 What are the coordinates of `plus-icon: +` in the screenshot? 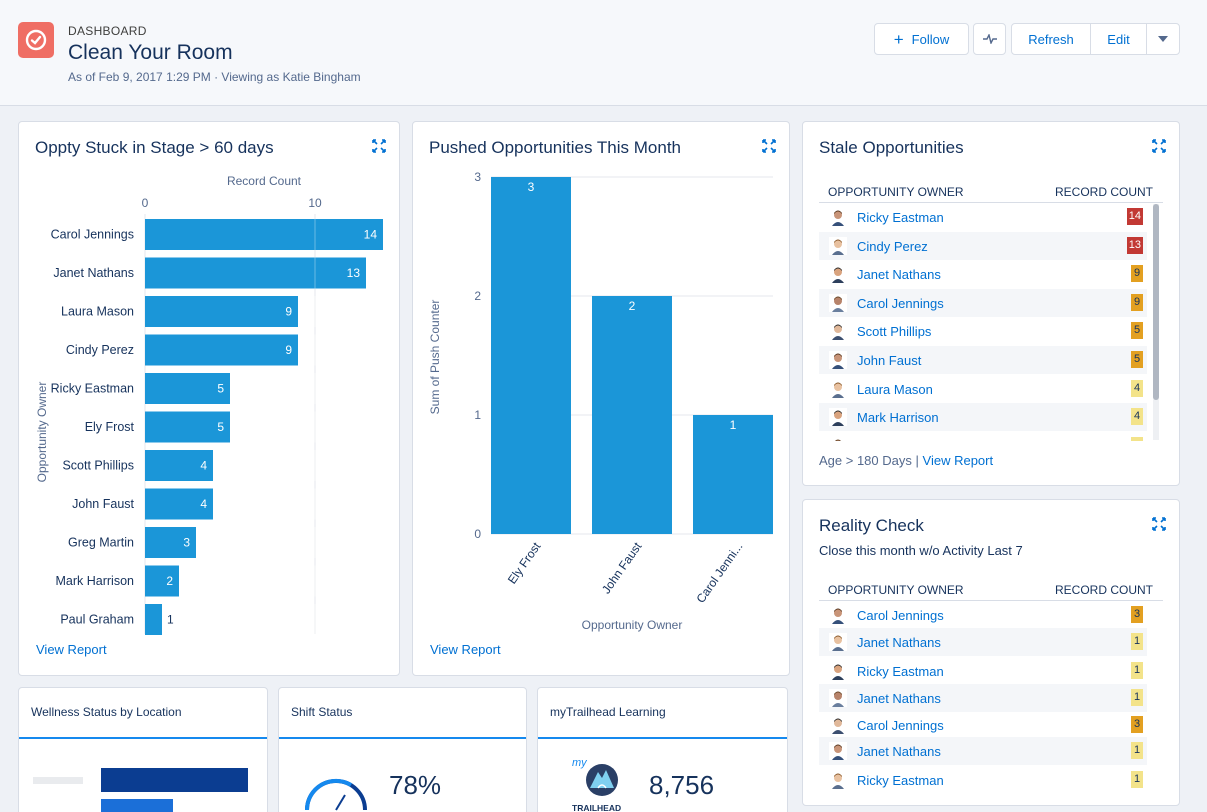 It's located at (898, 39).